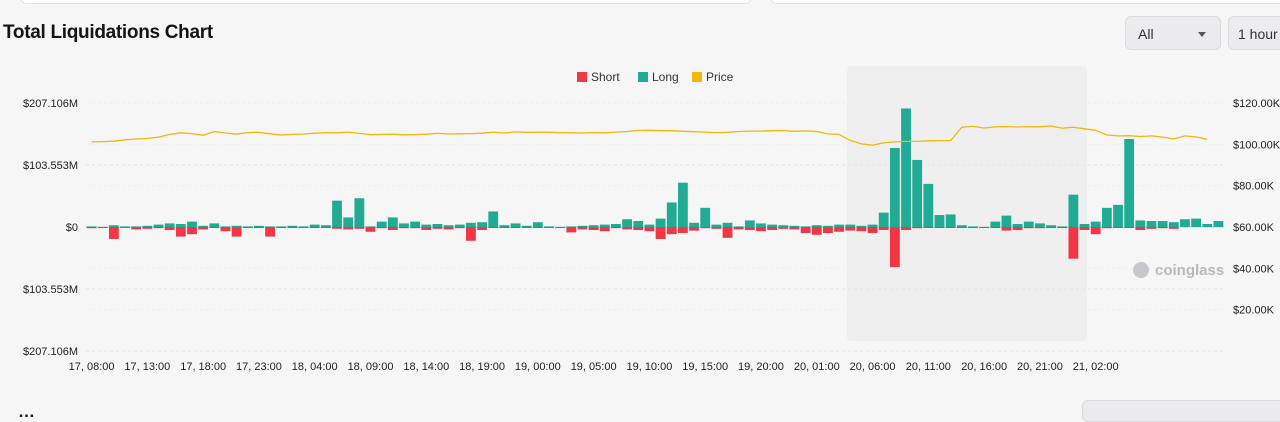 The height and width of the screenshot is (422, 1280). What do you see at coordinates (720, 77) in the screenshot?
I see `legend-label-price: Price` at bounding box center [720, 77].